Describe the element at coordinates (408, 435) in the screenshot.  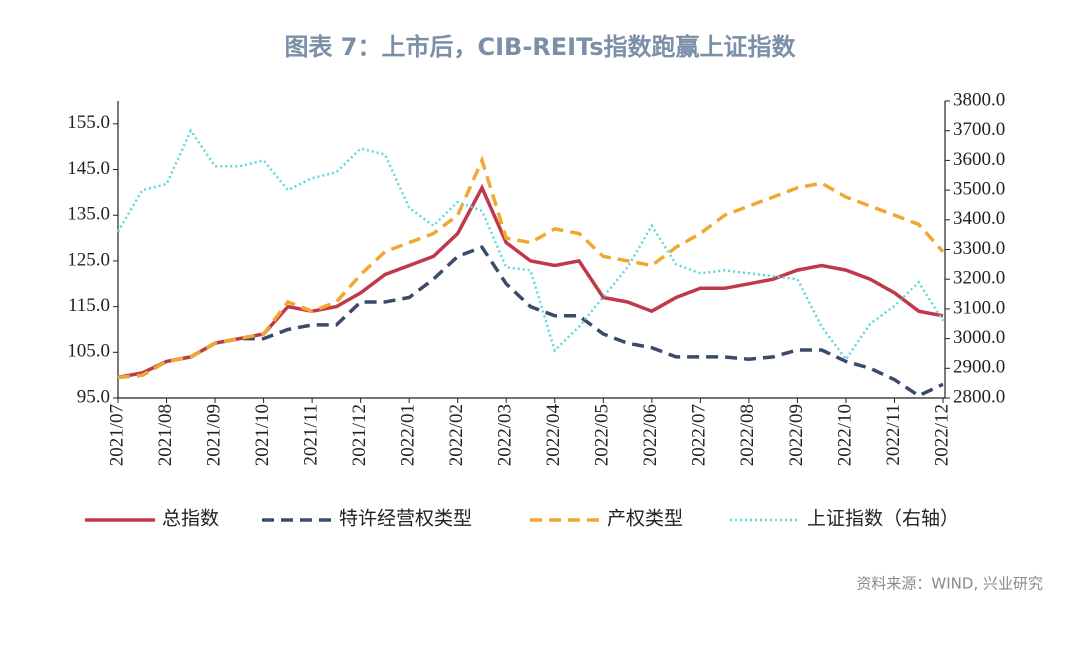
I see `x-tick-label: 2022/01` at that location.